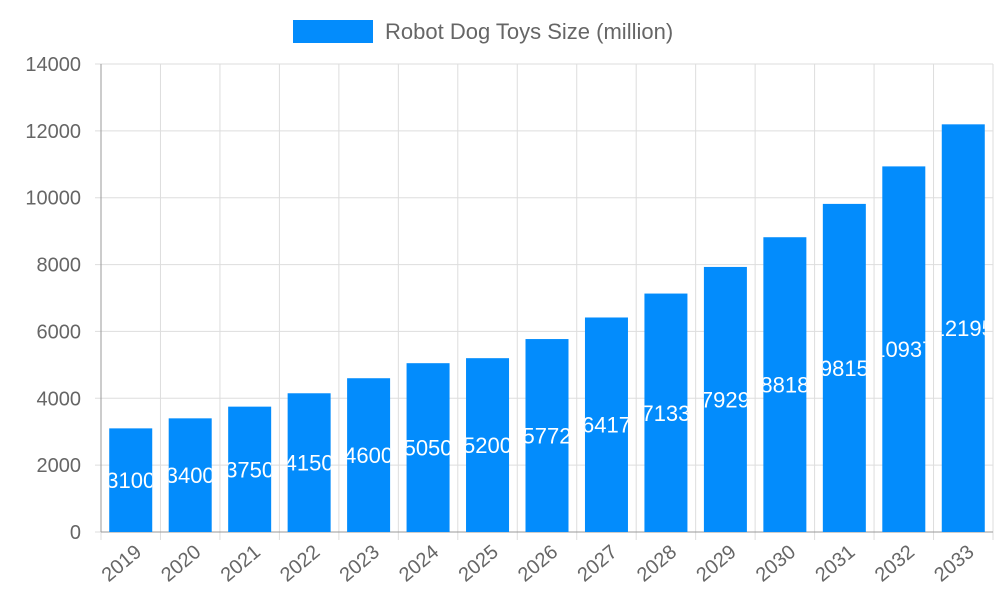 The image size is (1000, 600). I want to click on data-label: 5050, so click(428, 448).